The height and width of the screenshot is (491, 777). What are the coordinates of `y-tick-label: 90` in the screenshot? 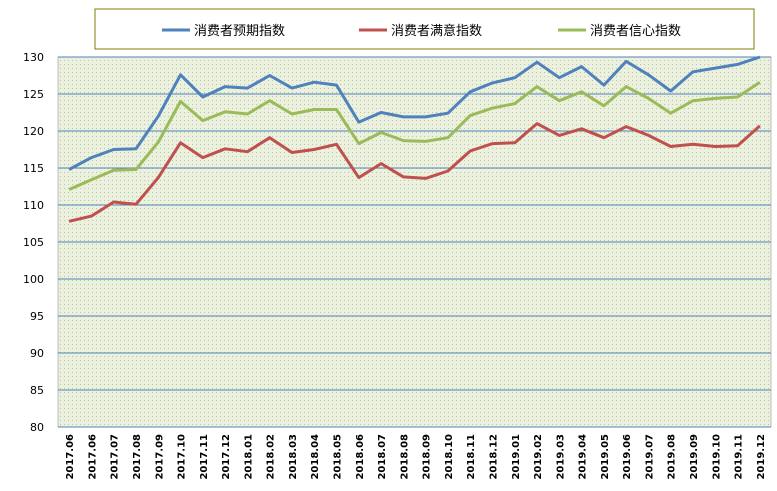 It's located at (37, 353).